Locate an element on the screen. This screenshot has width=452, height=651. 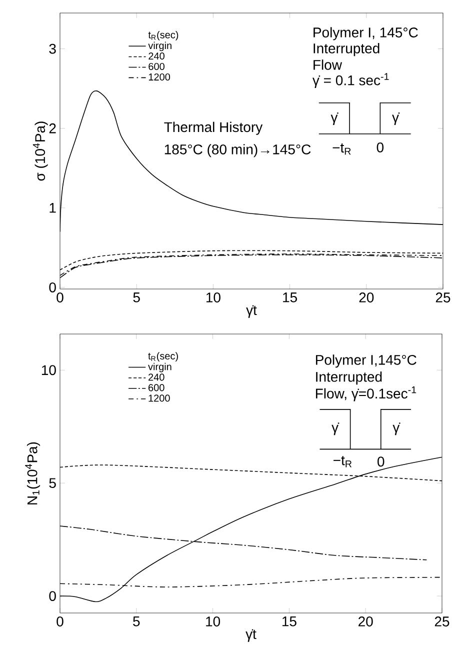
y-axis-title: σ (10$^{4}$Pa) is located at coordinates (40, 151).